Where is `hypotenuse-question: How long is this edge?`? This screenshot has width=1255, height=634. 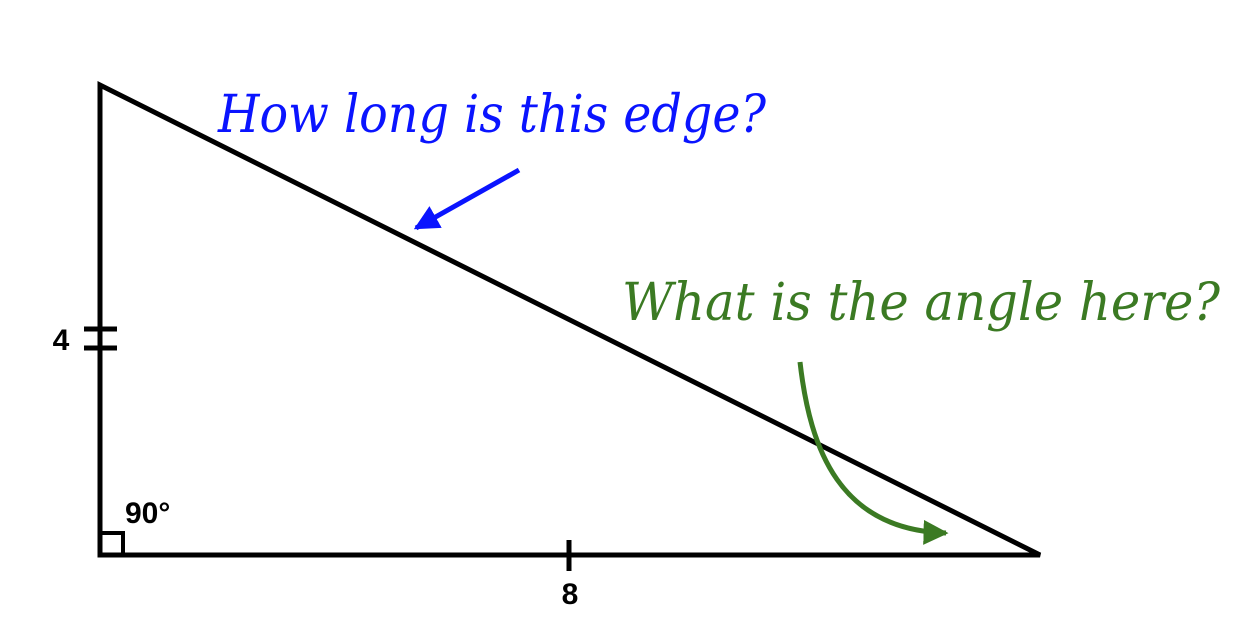 hypotenuse-question: How long is this edge? is located at coordinates (492, 115).